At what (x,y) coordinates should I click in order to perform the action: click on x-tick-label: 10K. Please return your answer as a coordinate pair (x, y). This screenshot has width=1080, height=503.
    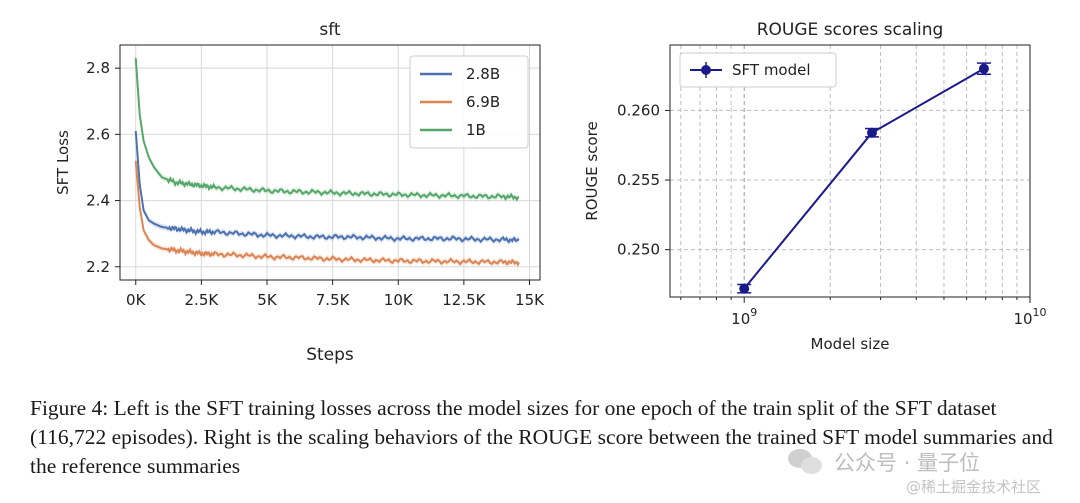
    Looking at the image, I should click on (399, 300).